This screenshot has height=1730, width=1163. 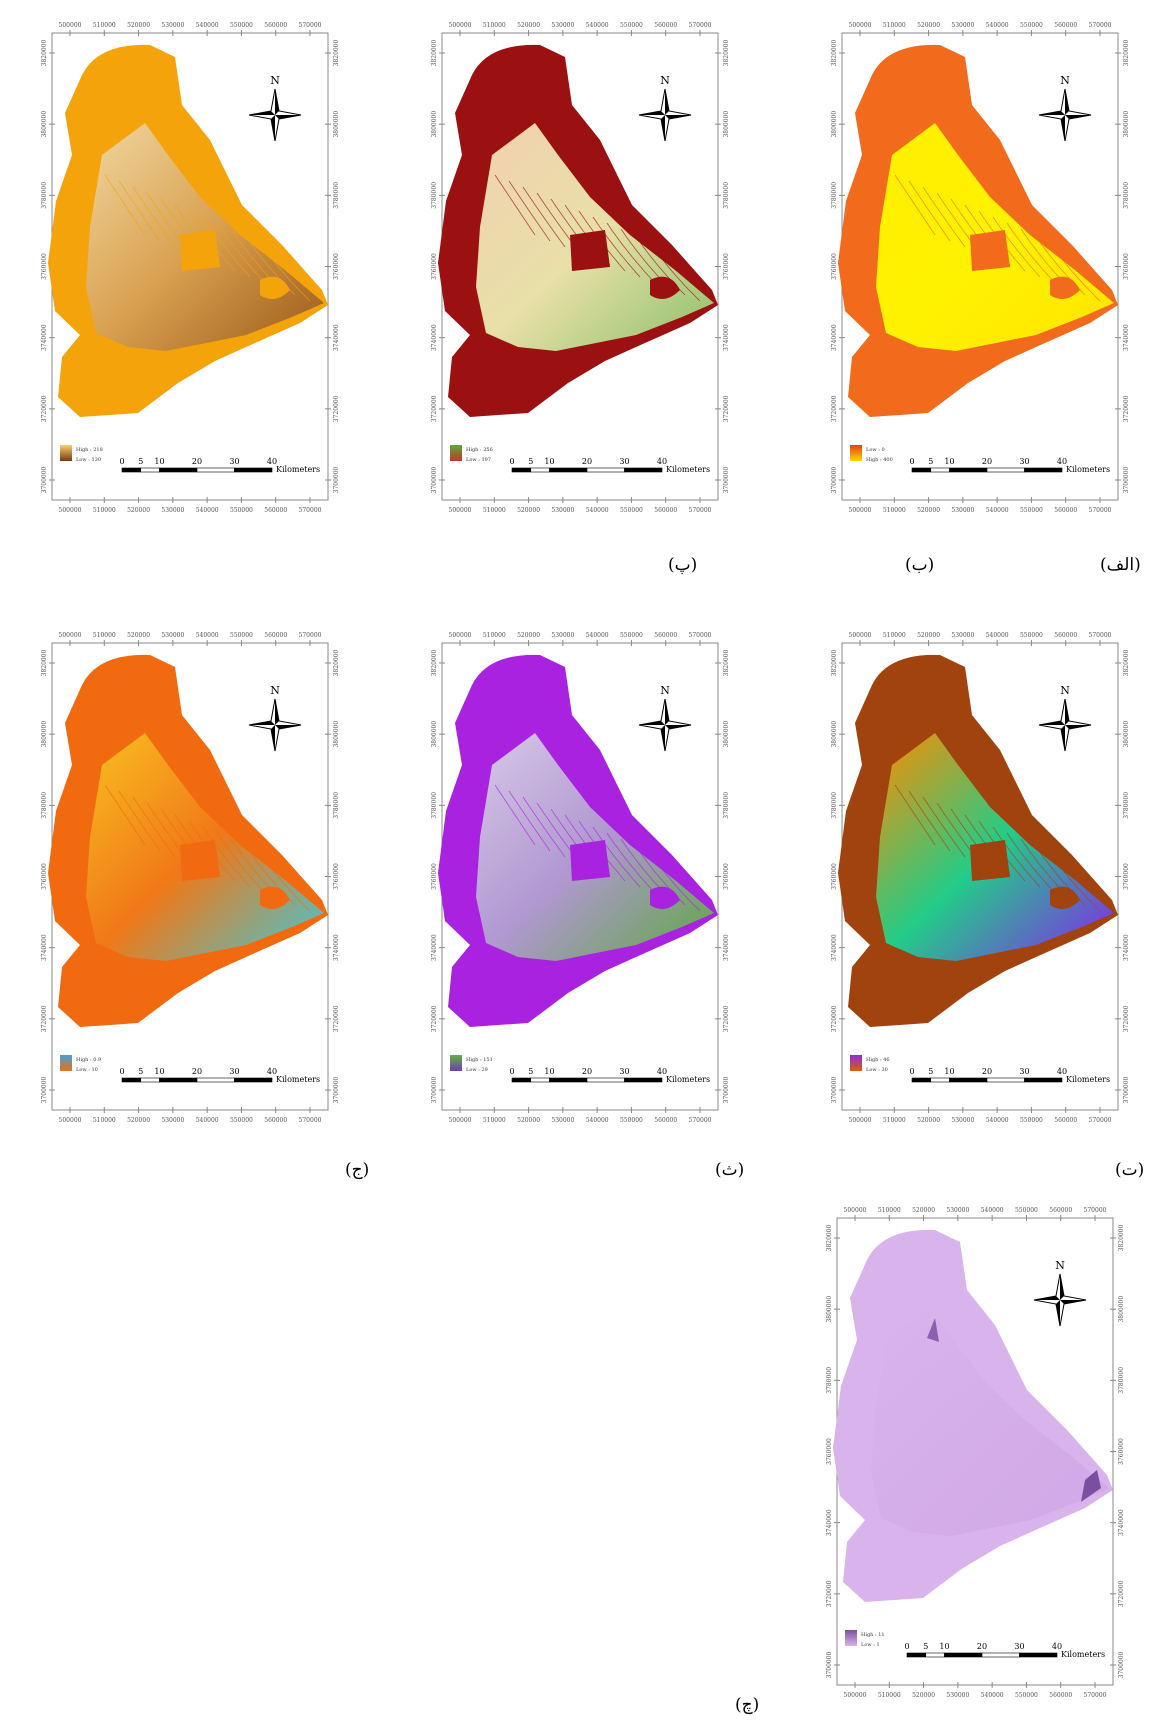 I want to click on panel-label: (ت), so click(x=1130, y=1170).